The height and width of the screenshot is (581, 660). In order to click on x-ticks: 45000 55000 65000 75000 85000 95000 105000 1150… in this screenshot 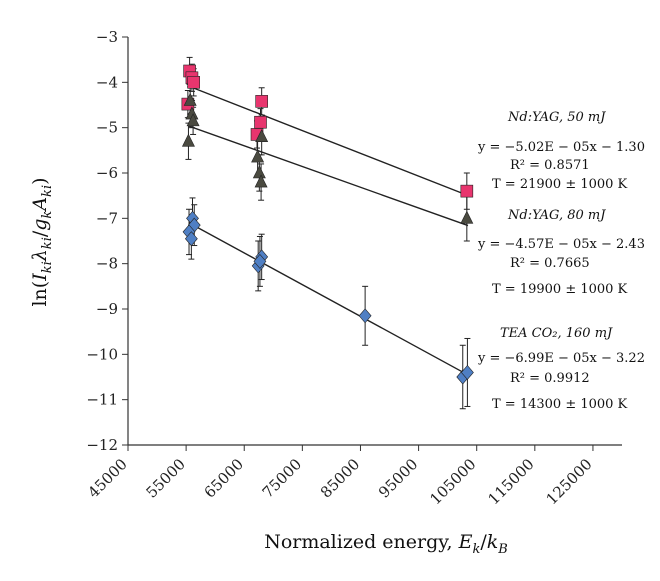, I will do `click(340, 476)`.